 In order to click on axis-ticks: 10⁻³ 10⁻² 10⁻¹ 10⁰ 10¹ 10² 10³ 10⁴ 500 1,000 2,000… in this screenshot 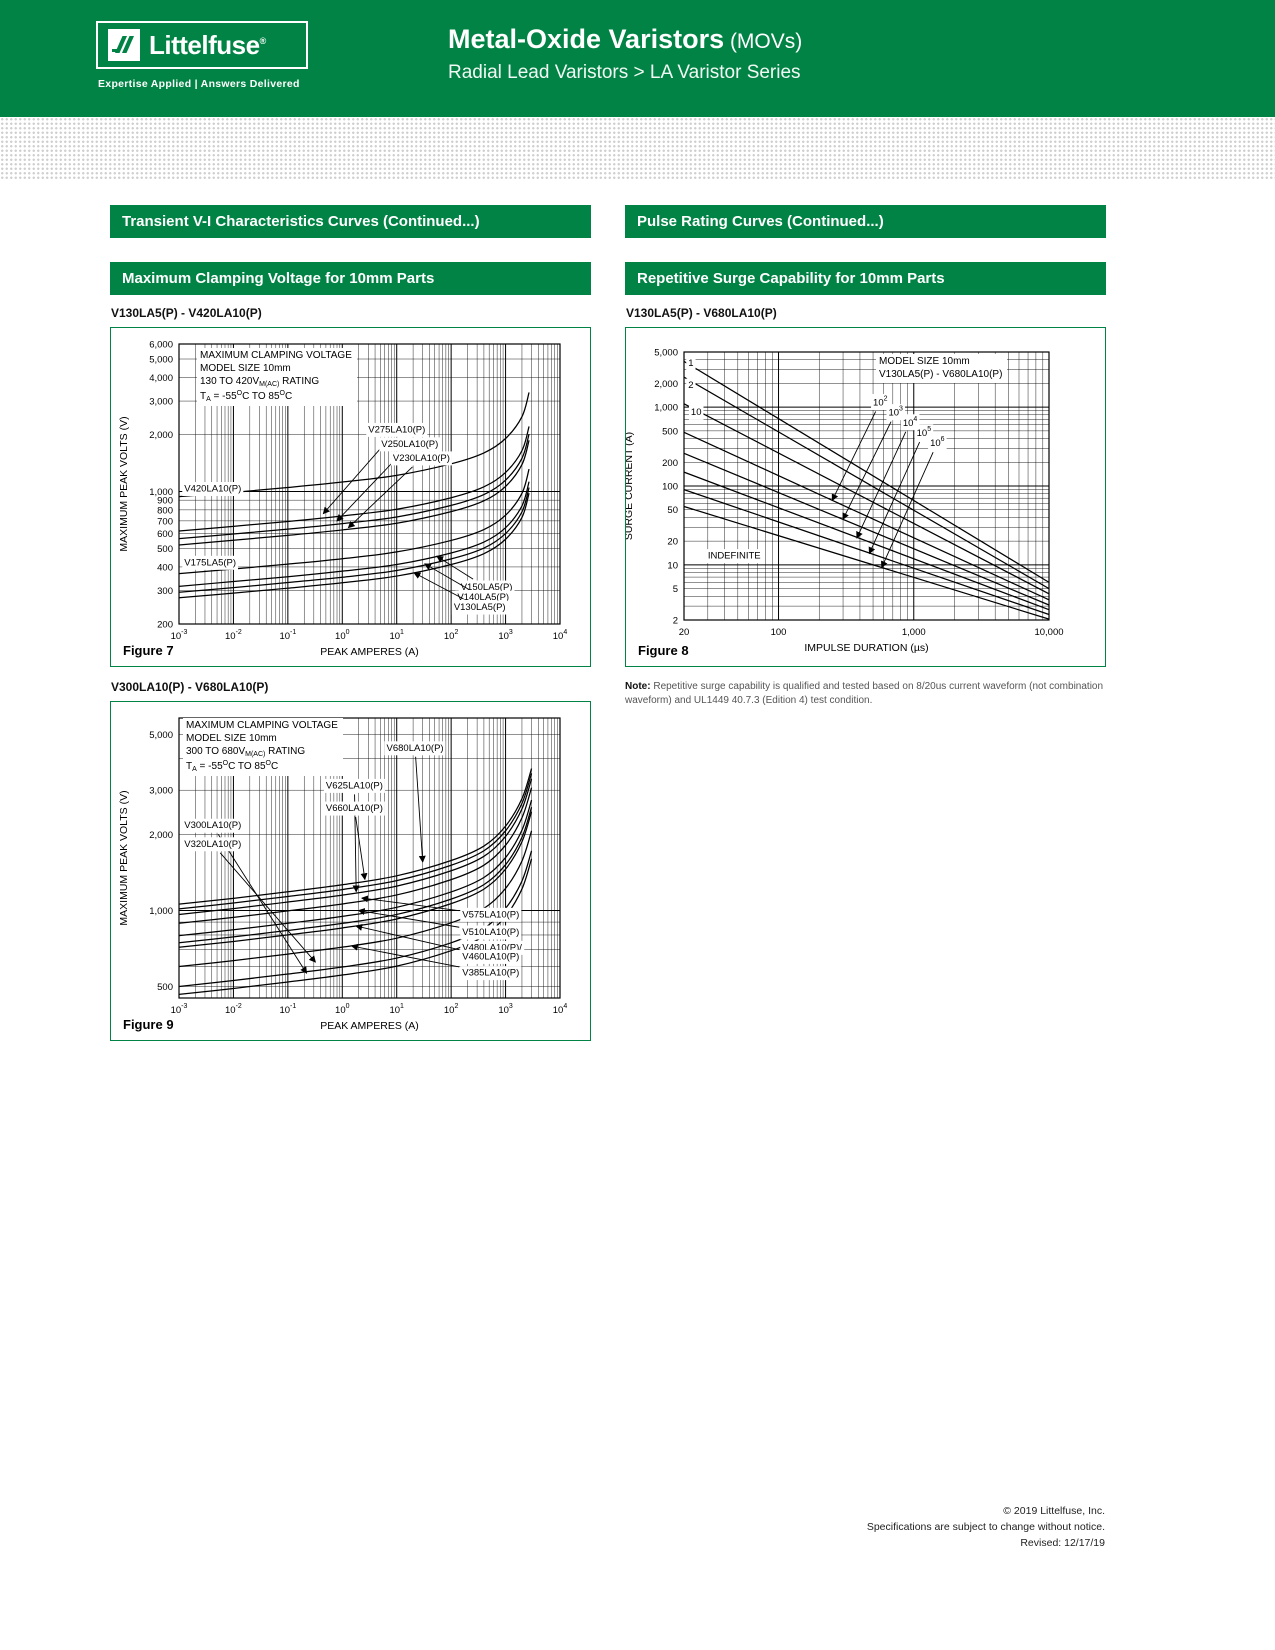, I will do `click(342, 881)`.